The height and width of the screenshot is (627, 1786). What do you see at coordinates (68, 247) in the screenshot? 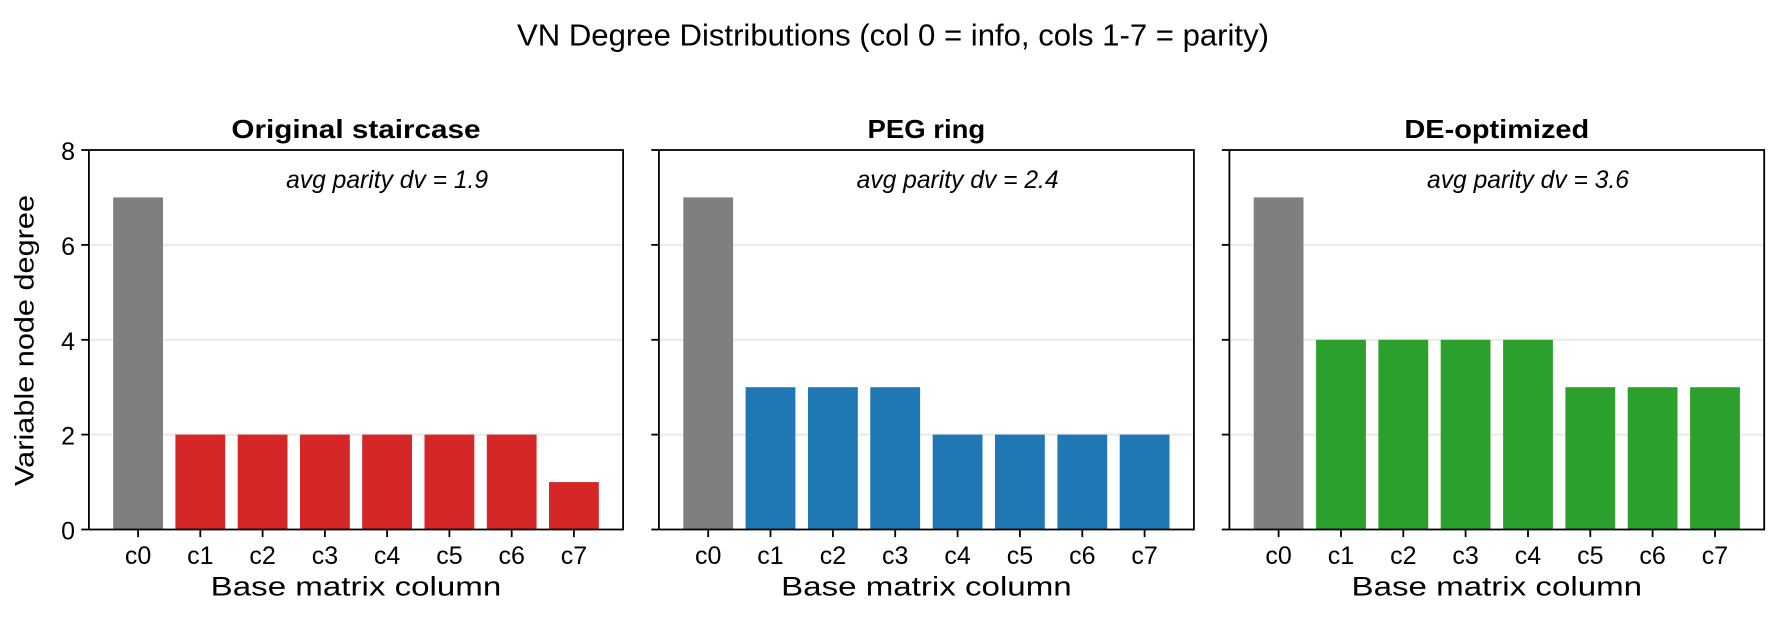
I see `svg-text: 6` at bounding box center [68, 247].